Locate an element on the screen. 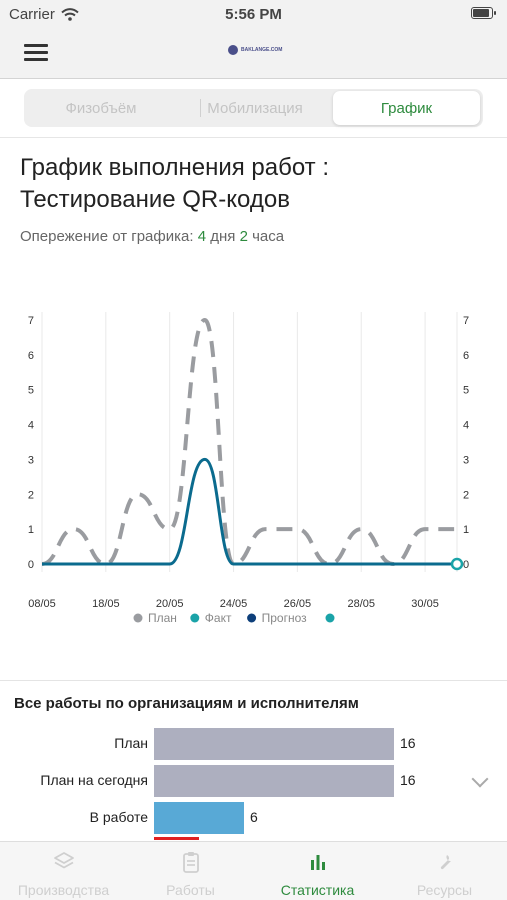 Image resolution: width=507 pixels, height=900 pixels. y-tick-label-left: 2 is located at coordinates (31, 495).